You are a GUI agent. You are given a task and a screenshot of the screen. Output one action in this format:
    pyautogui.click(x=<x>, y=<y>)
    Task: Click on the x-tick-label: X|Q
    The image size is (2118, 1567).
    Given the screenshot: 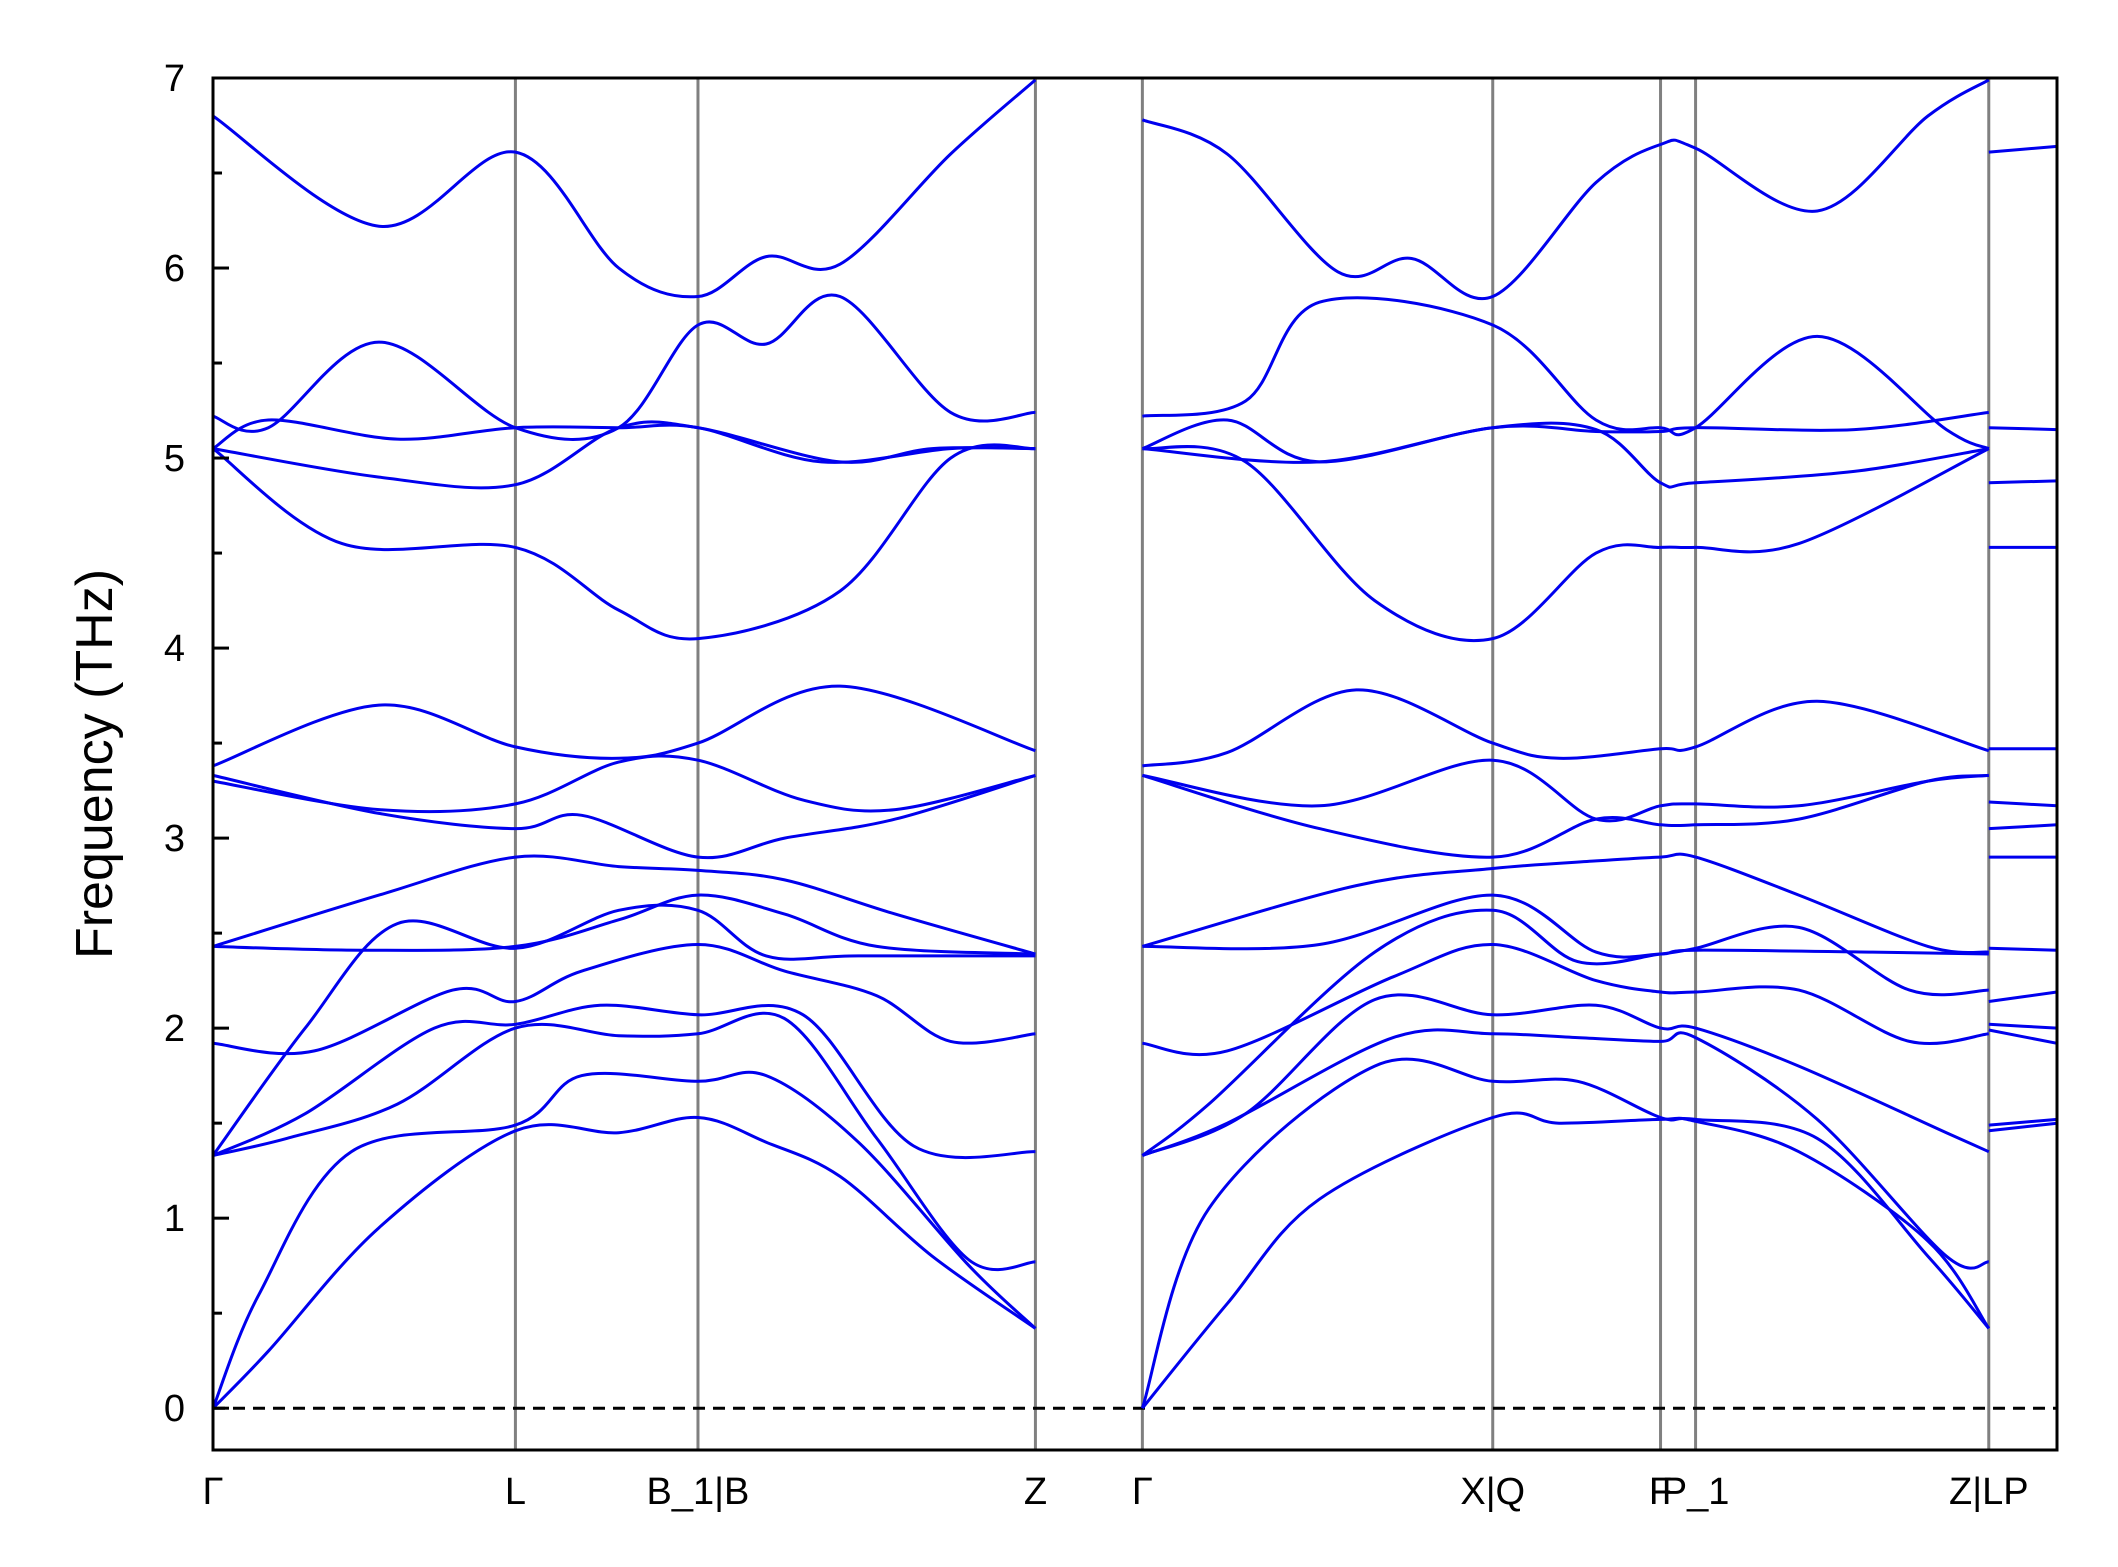 What is the action you would take?
    pyautogui.click(x=1492, y=1492)
    